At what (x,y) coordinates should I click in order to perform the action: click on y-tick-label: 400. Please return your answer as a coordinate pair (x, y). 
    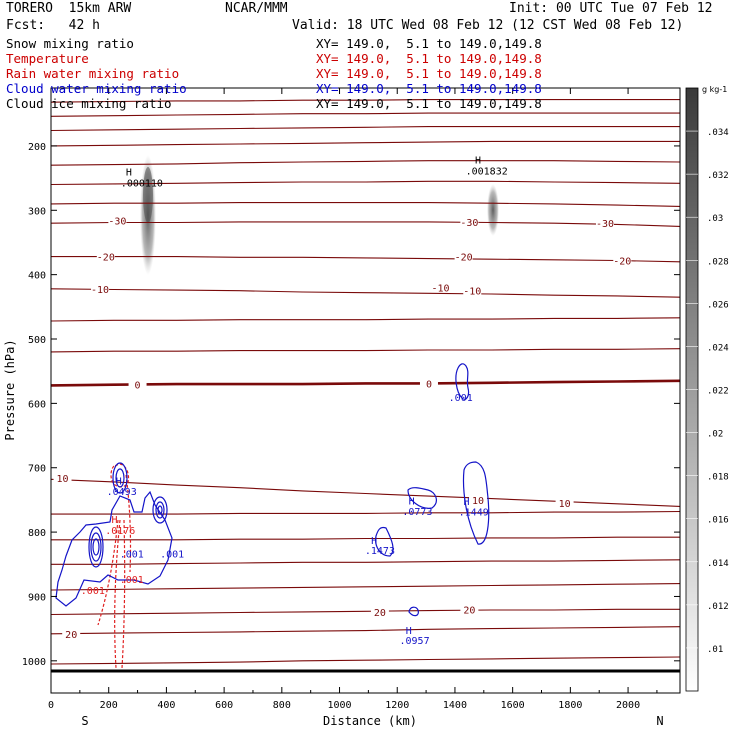
    Looking at the image, I should click on (37, 276).